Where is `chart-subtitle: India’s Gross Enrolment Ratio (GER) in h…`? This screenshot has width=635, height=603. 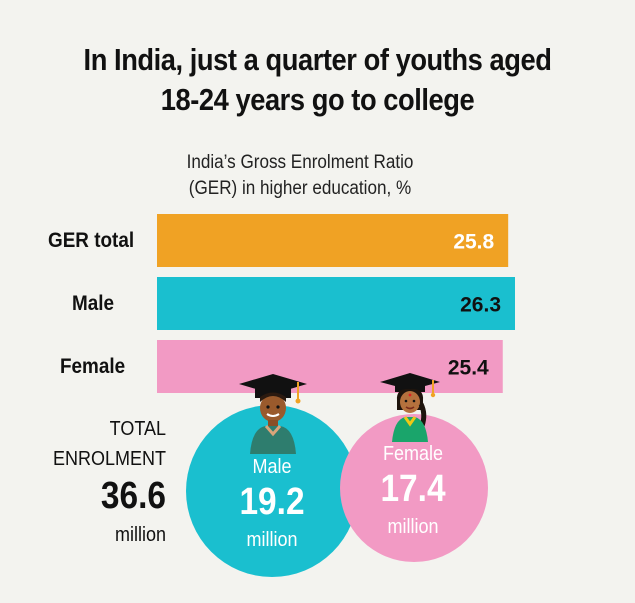
chart-subtitle: India’s Gross Enrolment Ratio (GER) in h… is located at coordinates (300, 176).